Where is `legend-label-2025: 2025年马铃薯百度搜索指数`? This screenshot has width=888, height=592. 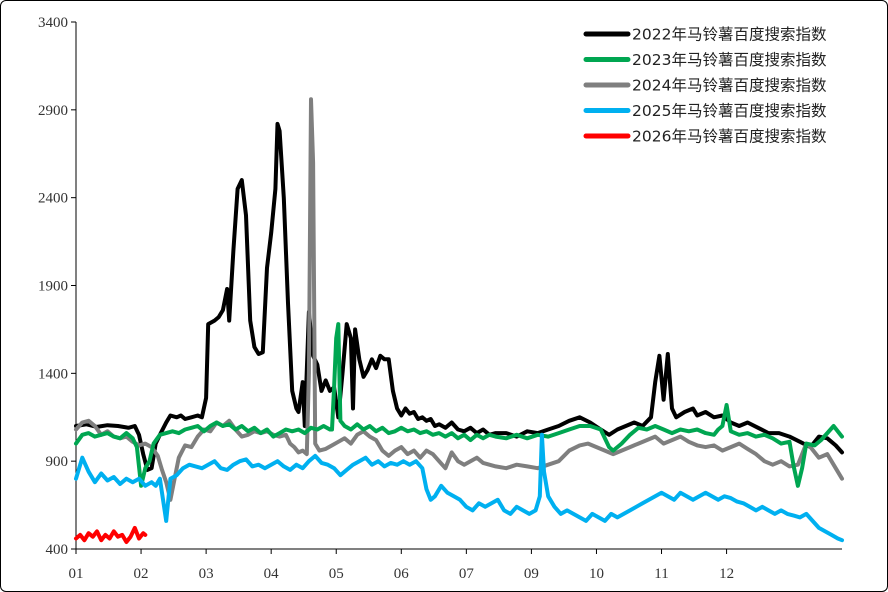 legend-label-2025: 2025年马铃薯百度搜索指数 is located at coordinates (729, 111).